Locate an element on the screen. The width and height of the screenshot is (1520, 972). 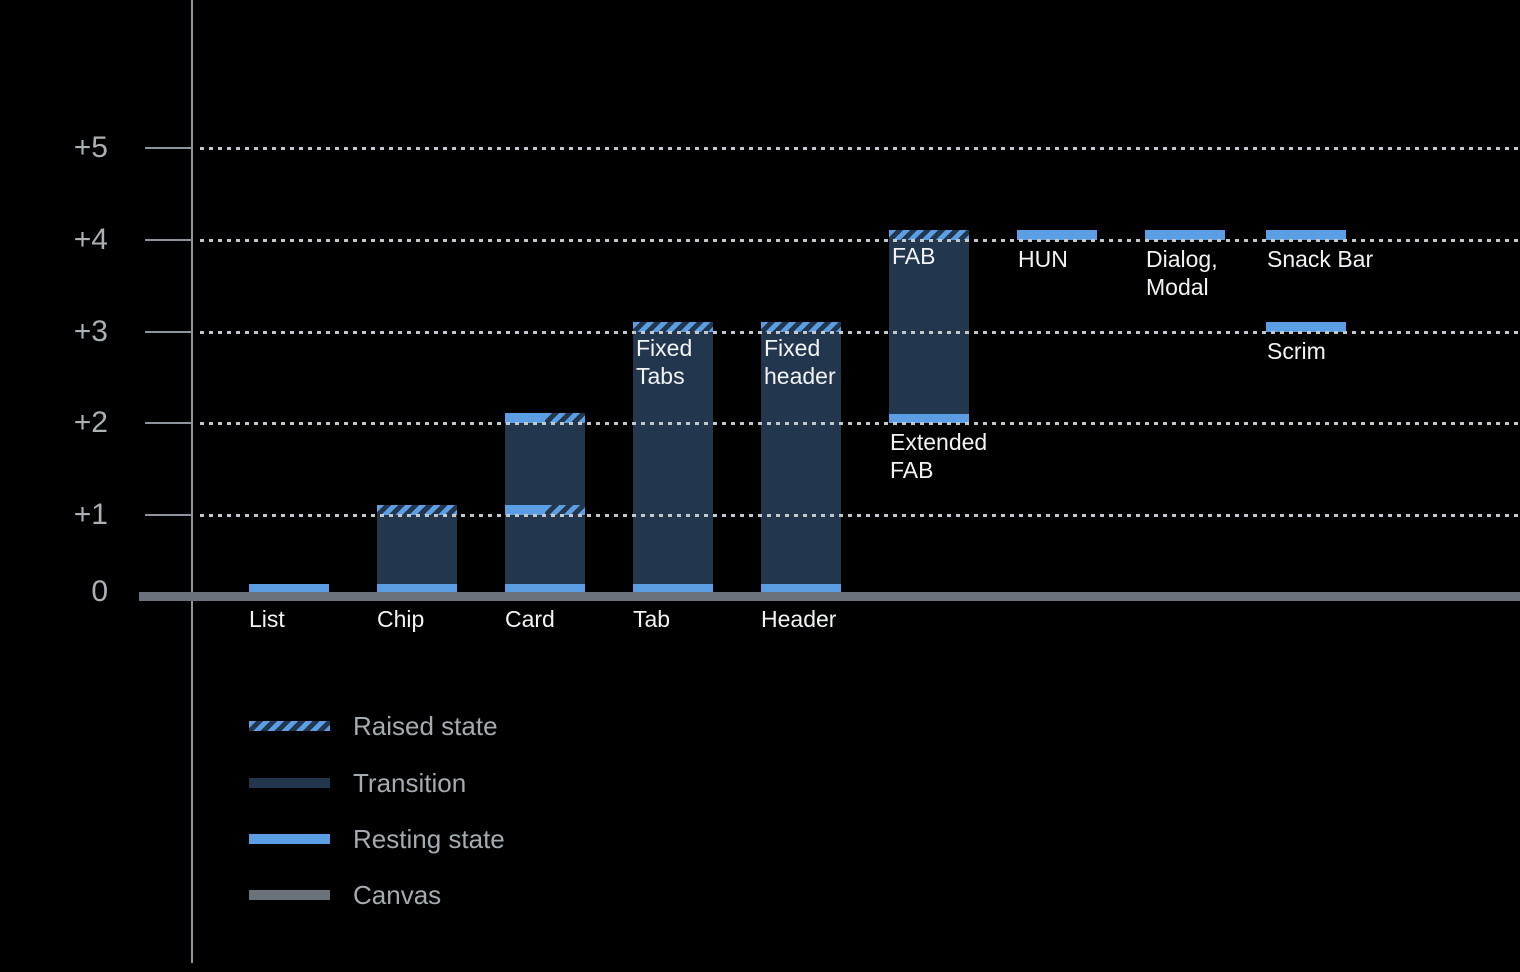
y-tick-label: +1 is located at coordinates (90, 514).